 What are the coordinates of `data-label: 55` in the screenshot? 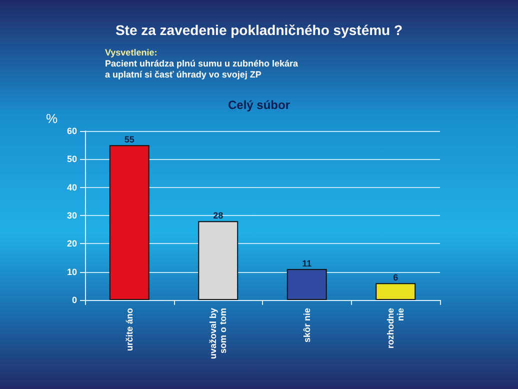 It's located at (129, 139).